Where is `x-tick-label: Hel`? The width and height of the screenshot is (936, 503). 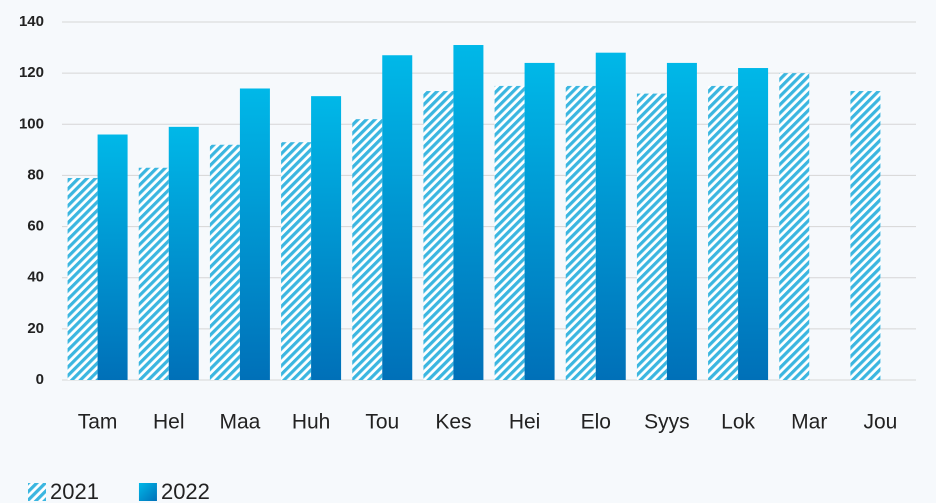 x-tick-label: Hel is located at coordinates (169, 422).